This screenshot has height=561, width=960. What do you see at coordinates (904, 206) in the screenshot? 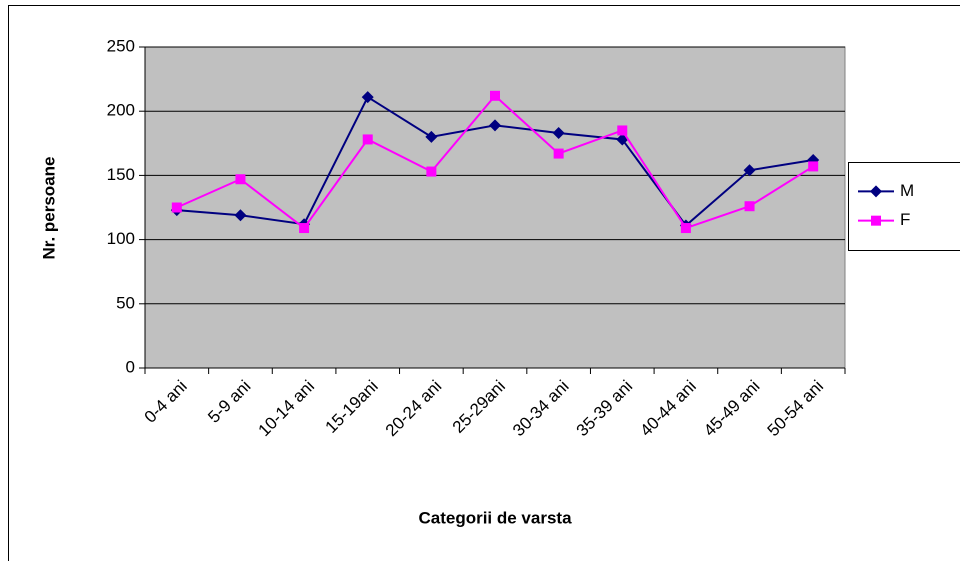
I see `legend-box` at bounding box center [904, 206].